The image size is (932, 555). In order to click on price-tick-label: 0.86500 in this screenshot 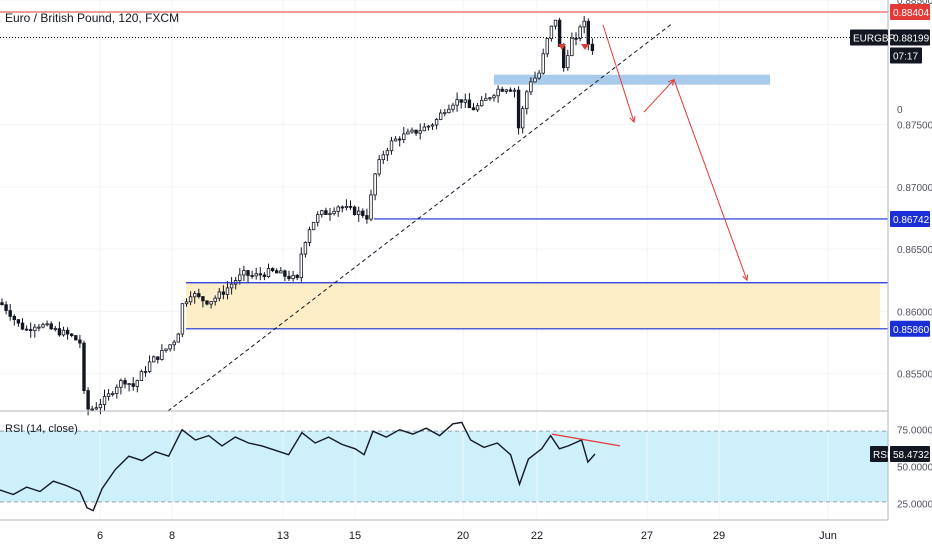, I will do `click(914, 250)`.